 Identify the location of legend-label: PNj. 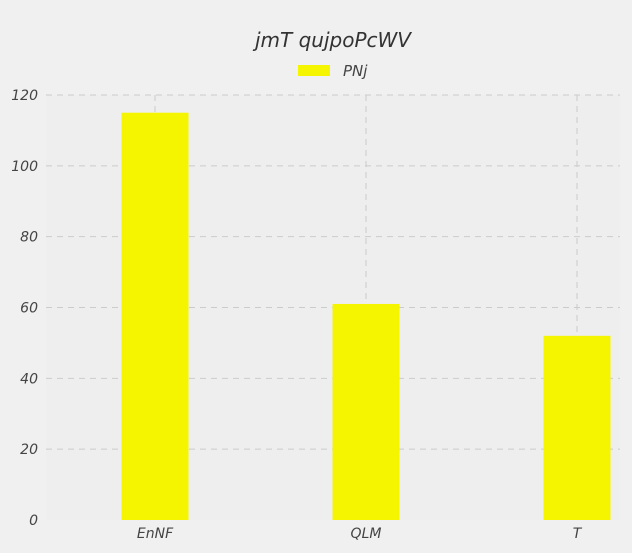
(355, 71).